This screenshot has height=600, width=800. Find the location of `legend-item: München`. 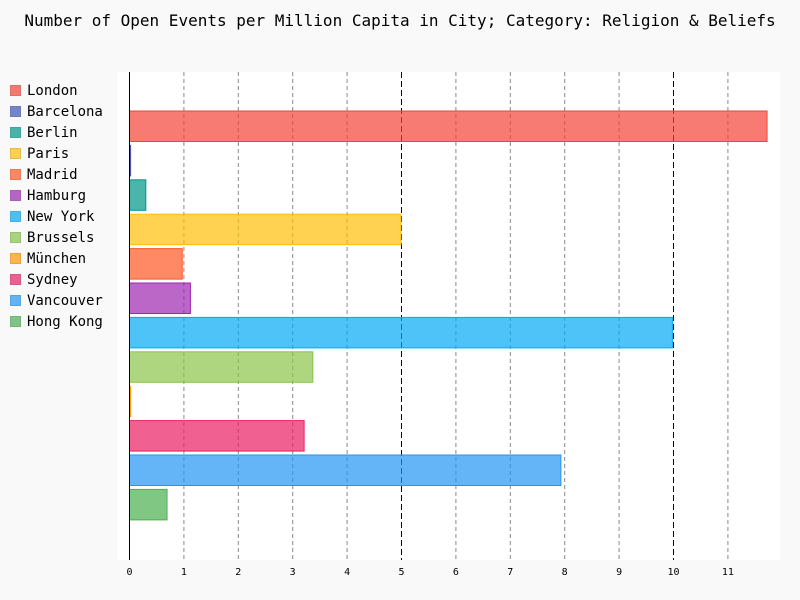

legend-item: München is located at coordinates (56, 258).